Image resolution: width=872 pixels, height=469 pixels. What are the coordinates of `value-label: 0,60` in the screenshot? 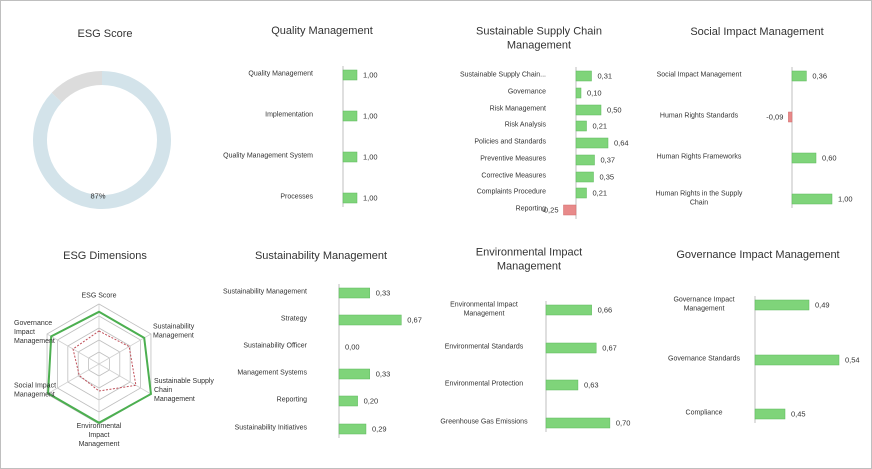 It's located at (829, 158).